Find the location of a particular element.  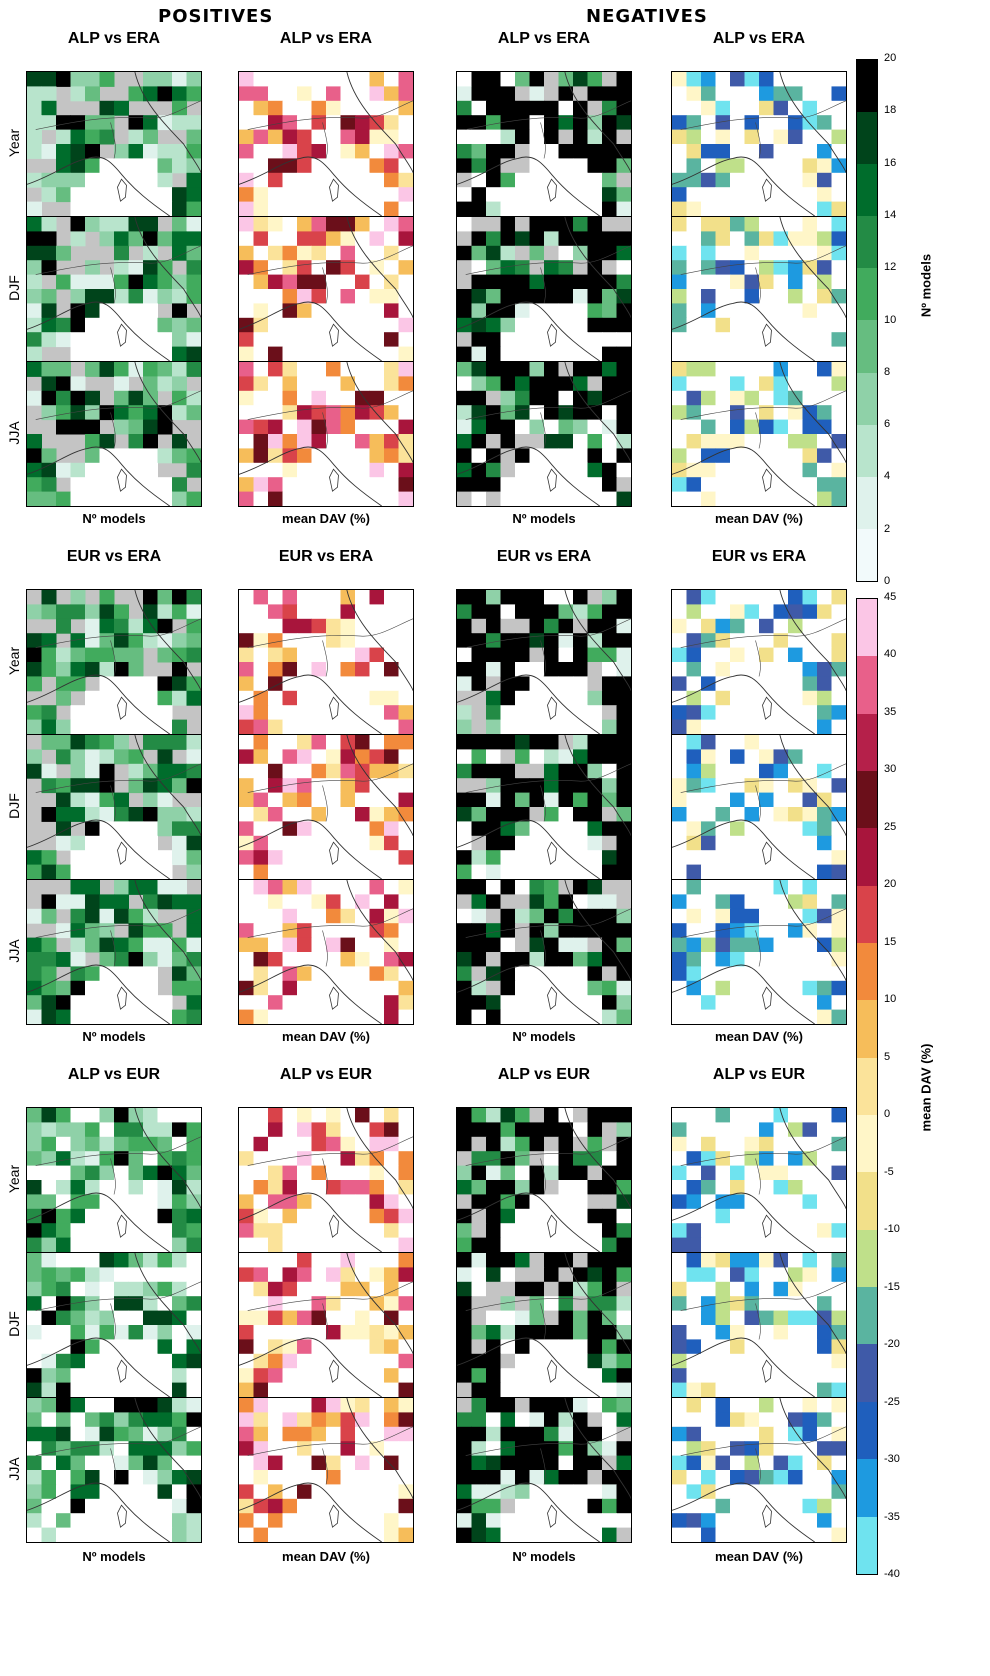

colorbar-models is located at coordinates (867, 320).